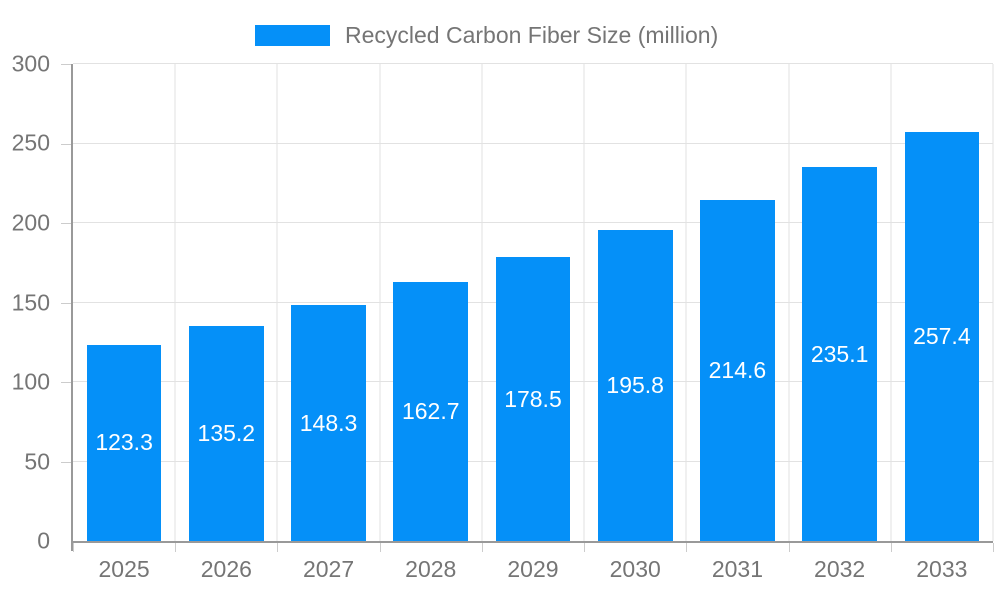 Image resolution: width=1000 pixels, height=600 pixels. I want to click on bar-slot-2030: 195.8, so click(635, 302).